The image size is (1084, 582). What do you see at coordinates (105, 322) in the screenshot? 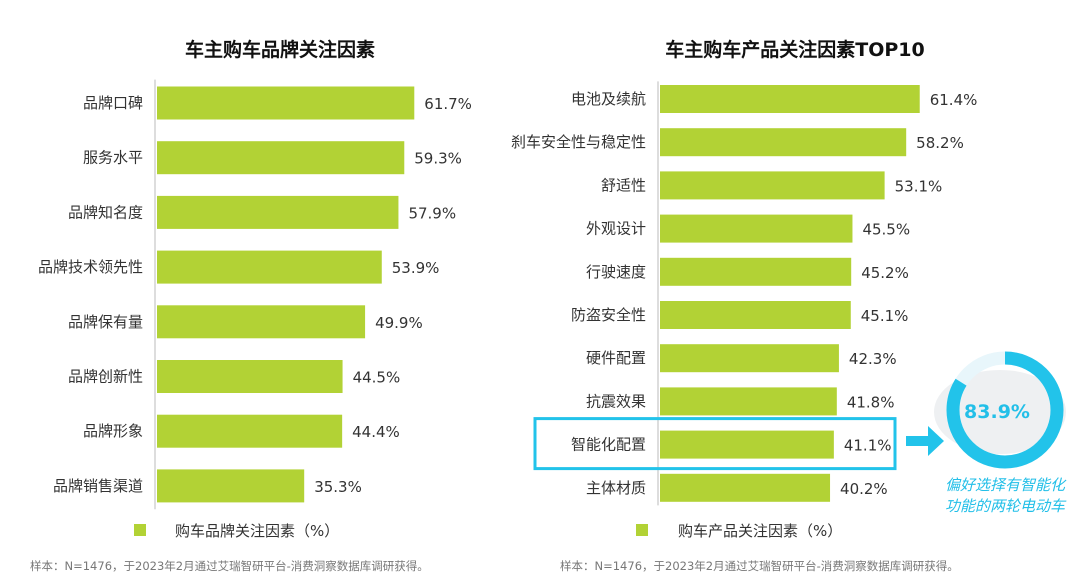
I see `category-label: 品牌保有量` at bounding box center [105, 322].